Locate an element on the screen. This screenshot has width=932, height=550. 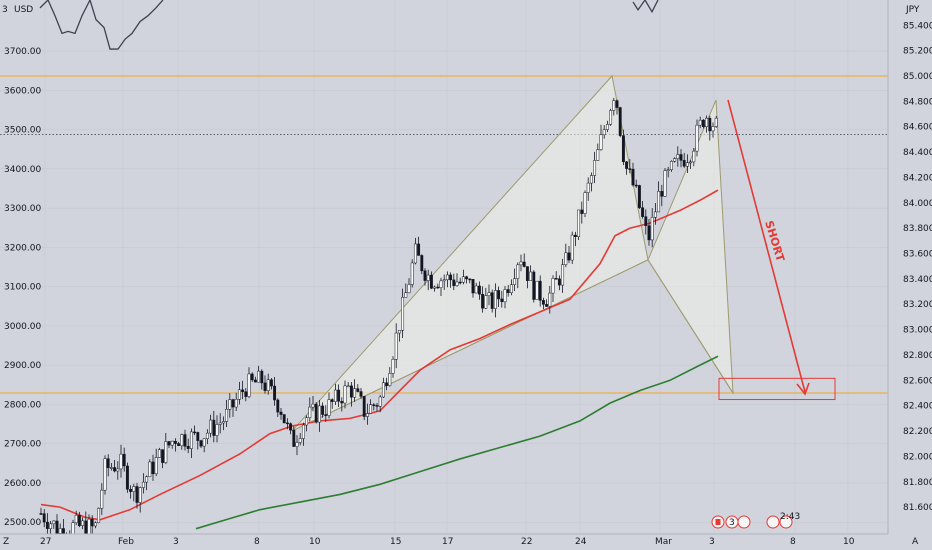
x-axis-tick-label: 24 is located at coordinates (581, 542).